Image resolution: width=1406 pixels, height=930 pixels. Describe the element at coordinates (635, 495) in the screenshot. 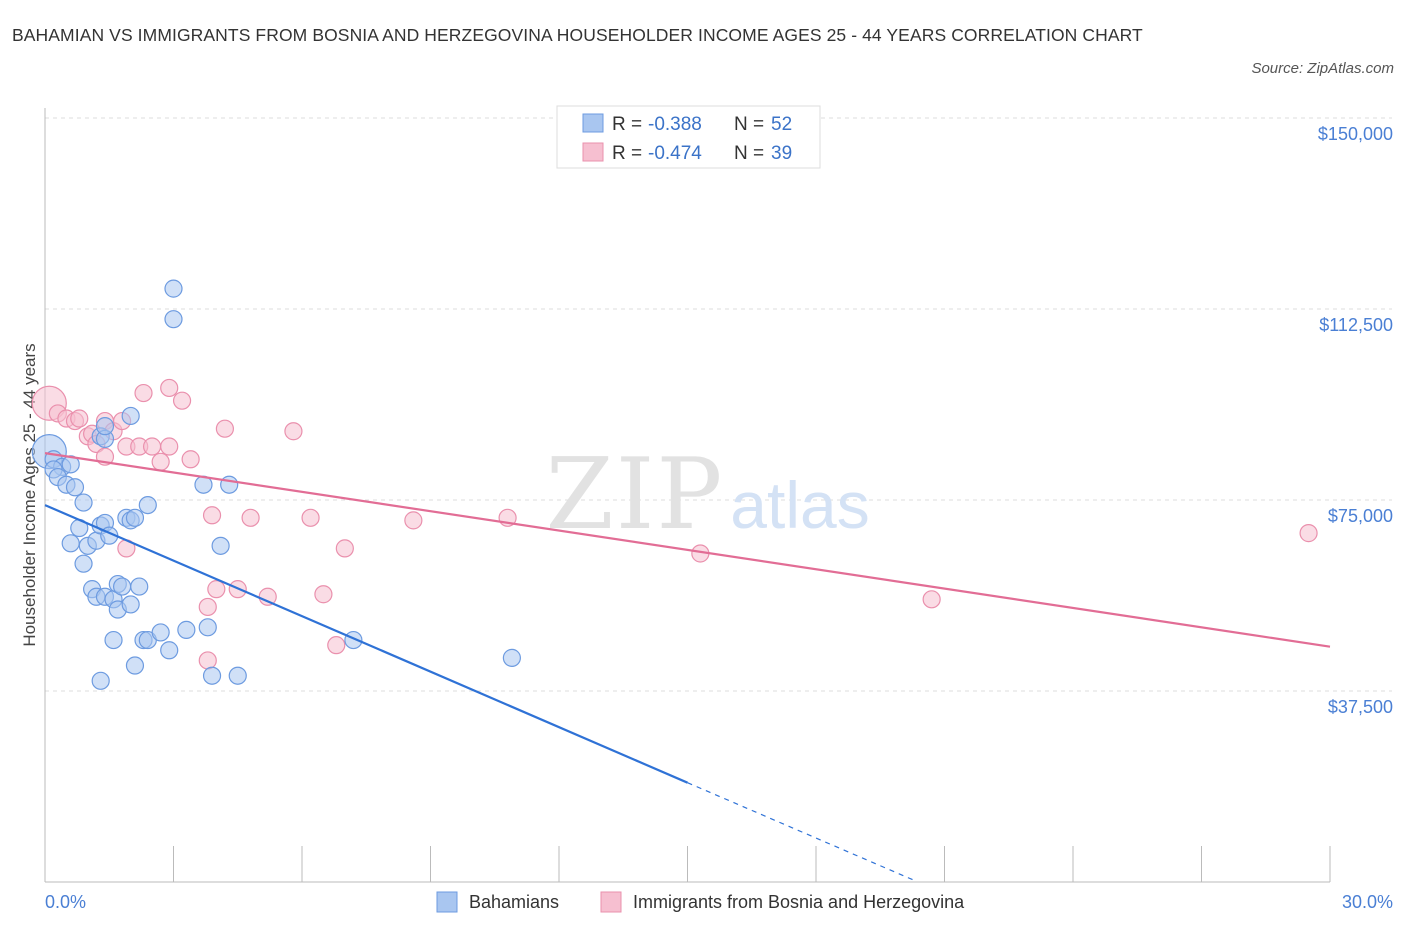

I see `watermark-zip: ZIP` at that location.